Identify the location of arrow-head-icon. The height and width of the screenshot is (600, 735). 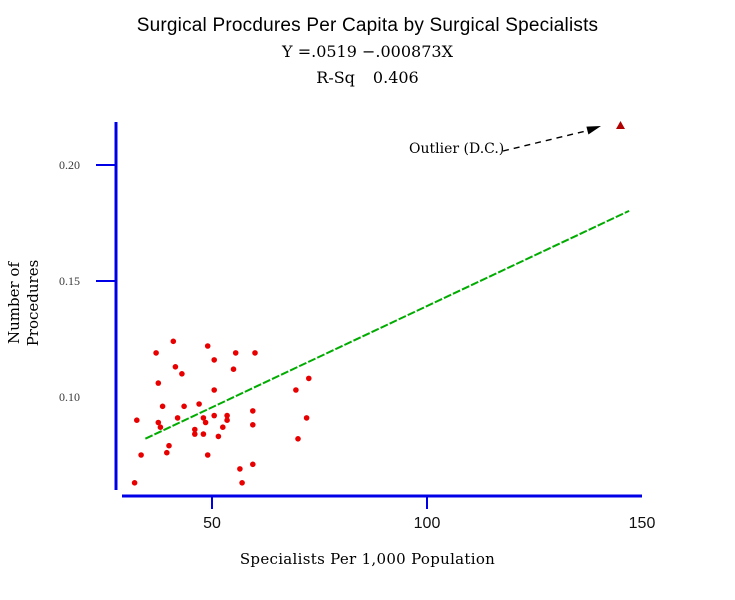
(593, 130).